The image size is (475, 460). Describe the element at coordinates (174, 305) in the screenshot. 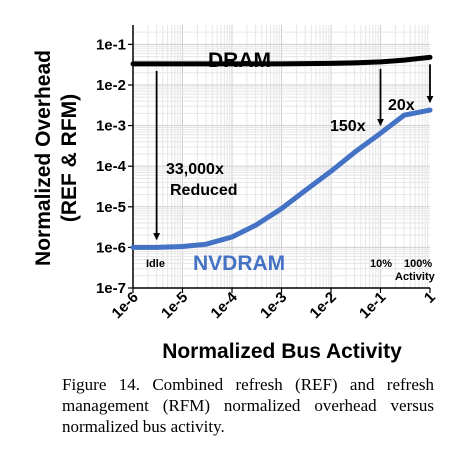

I see `x-tick-label: 1e-5` at that location.